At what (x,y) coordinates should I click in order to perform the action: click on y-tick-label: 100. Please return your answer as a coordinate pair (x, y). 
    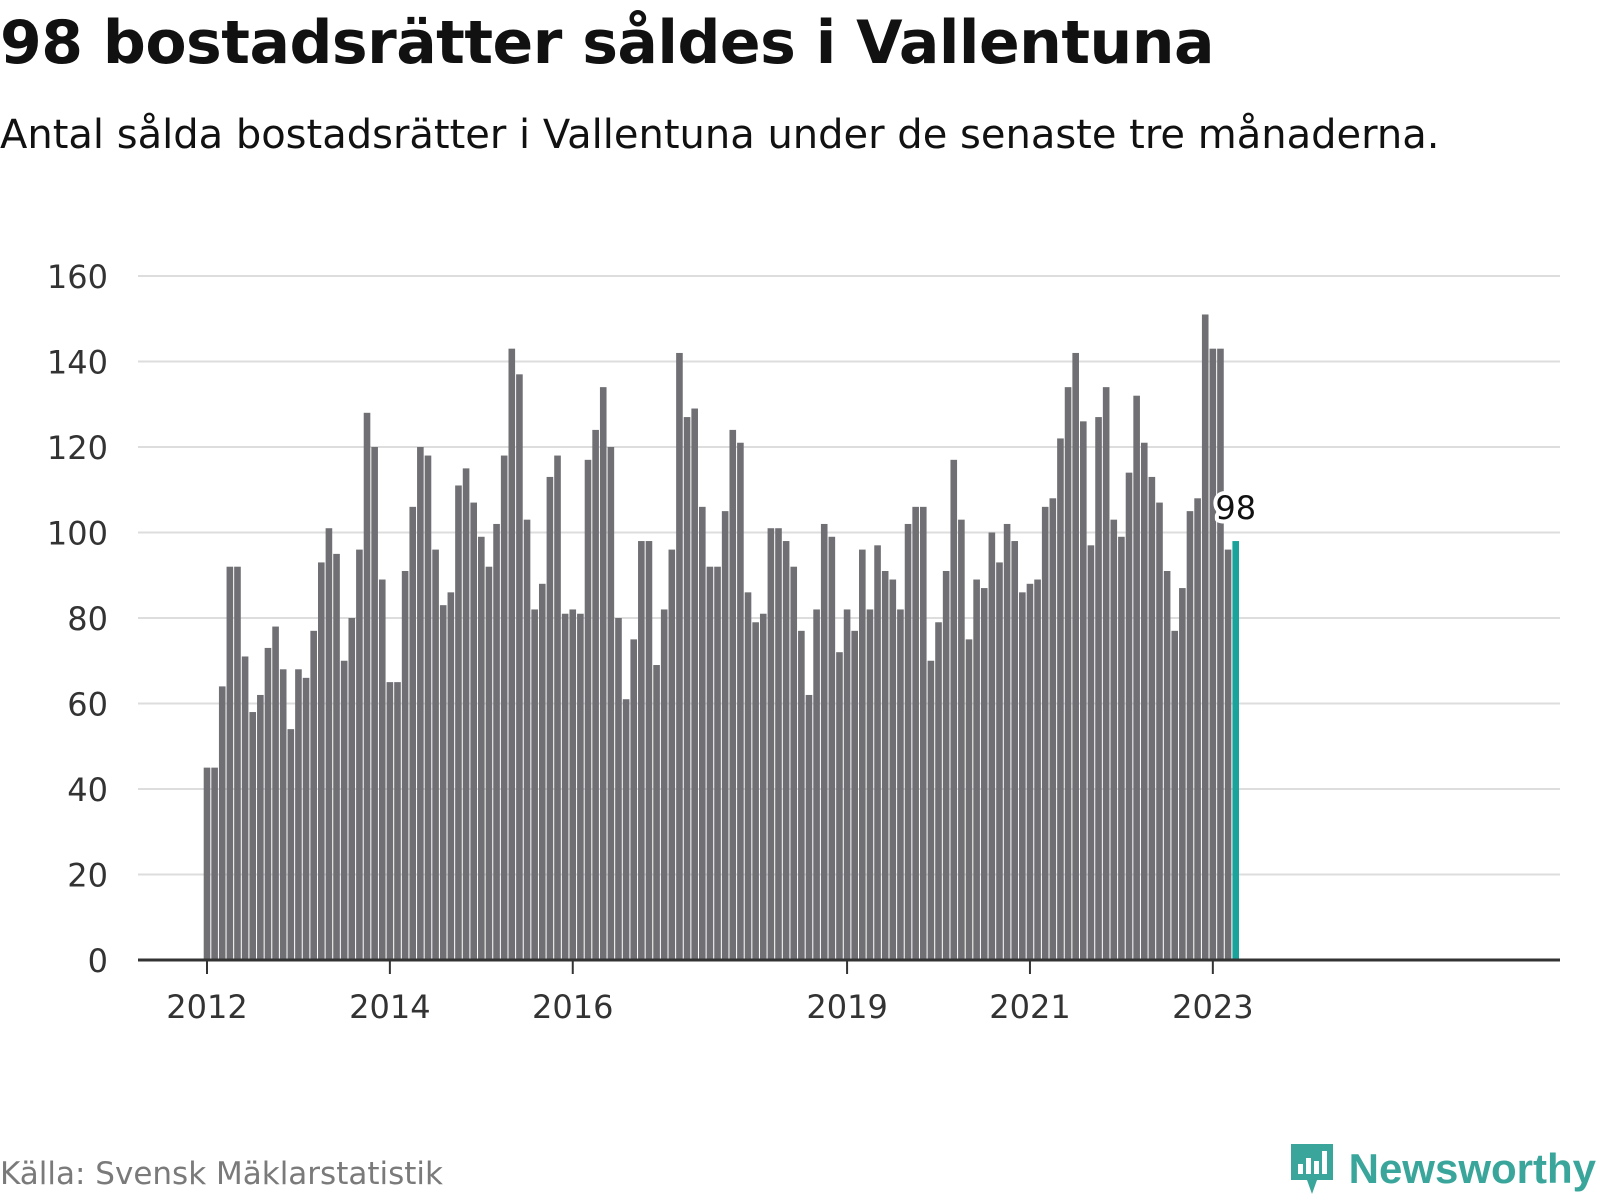
    Looking at the image, I should click on (77, 534).